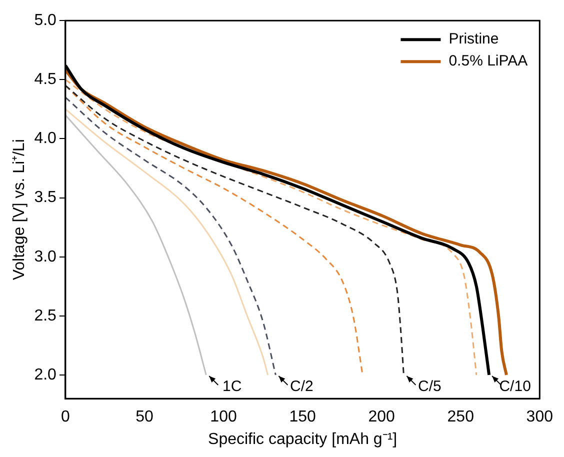 Image resolution: width=564 pixels, height=457 pixels. I want to click on line-series, so click(136, 245).